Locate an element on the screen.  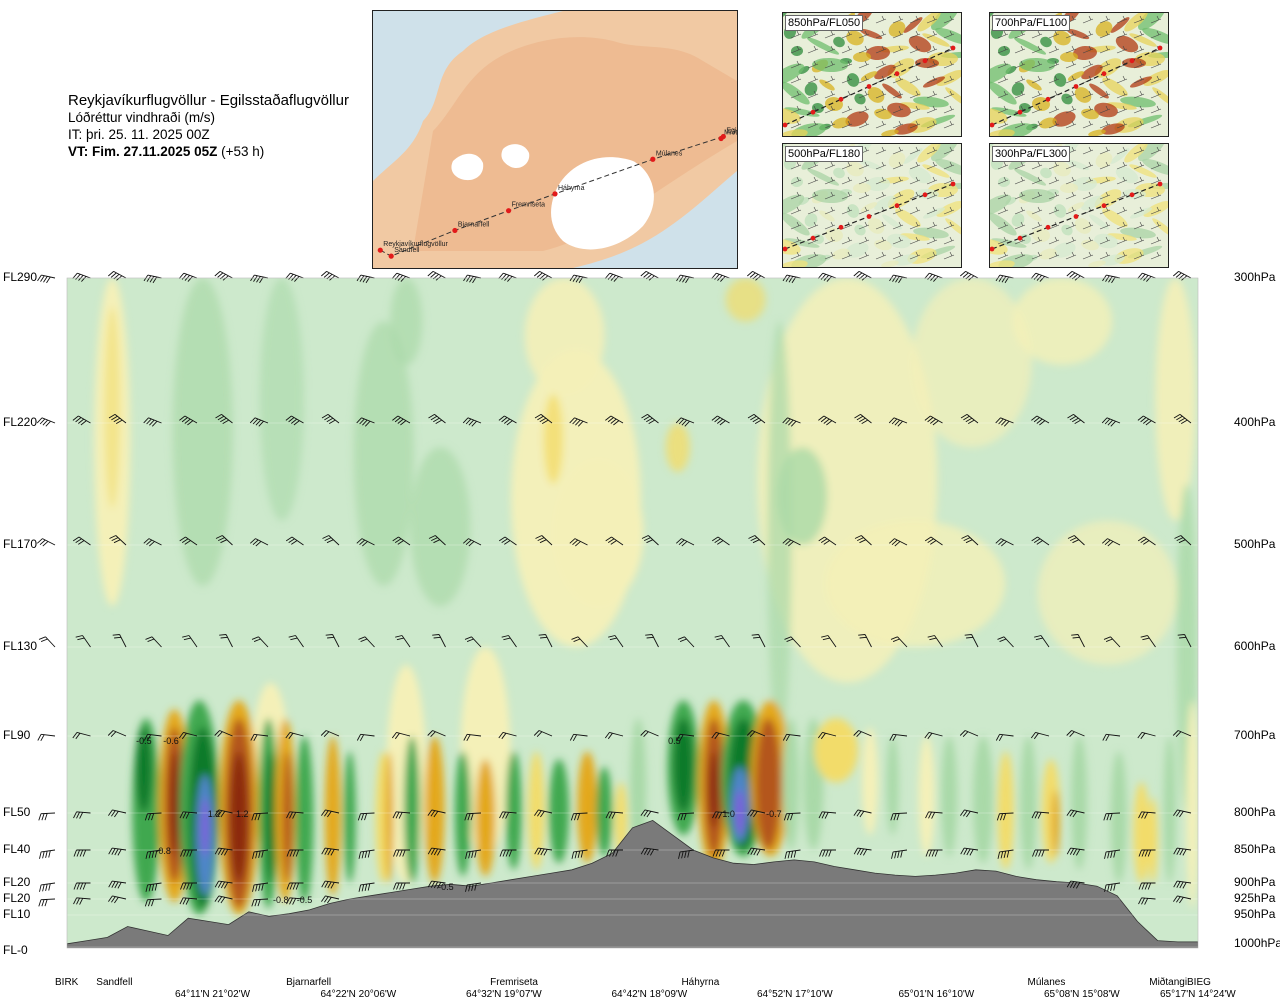
waypoint-label: Bjarnarfell is located at coordinates (474, 224).